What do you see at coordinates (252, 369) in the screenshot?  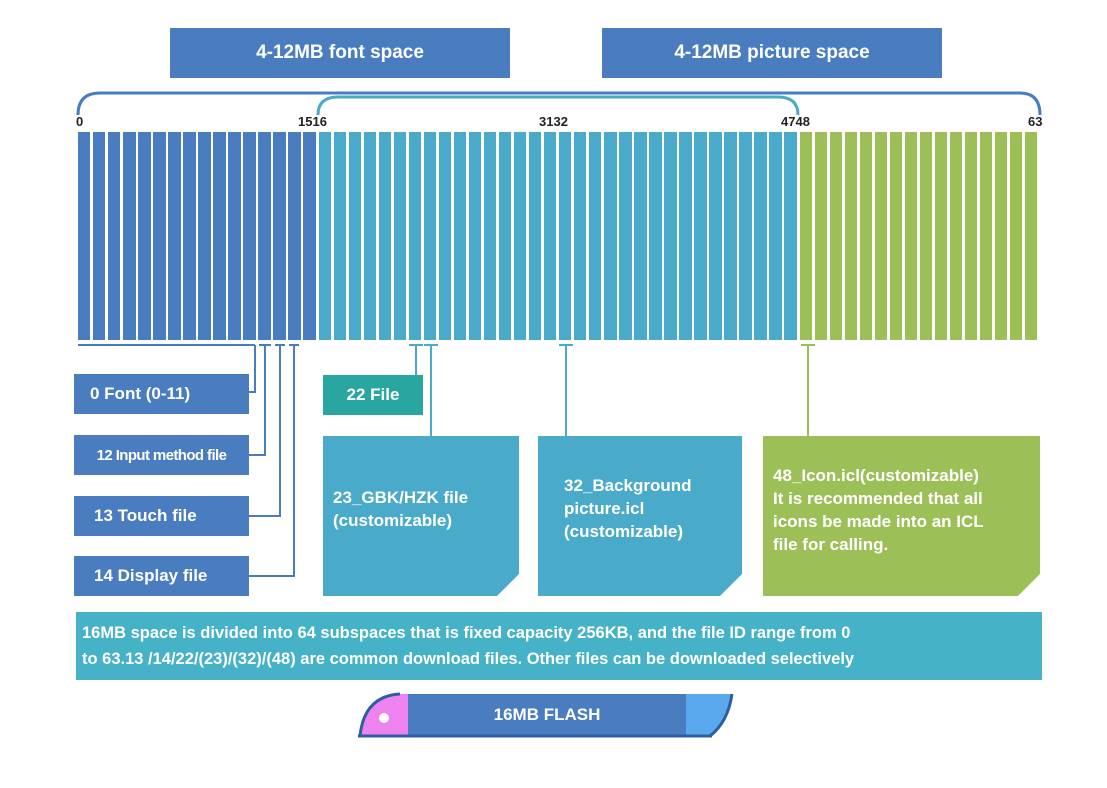 I see `connector-font` at bounding box center [252, 369].